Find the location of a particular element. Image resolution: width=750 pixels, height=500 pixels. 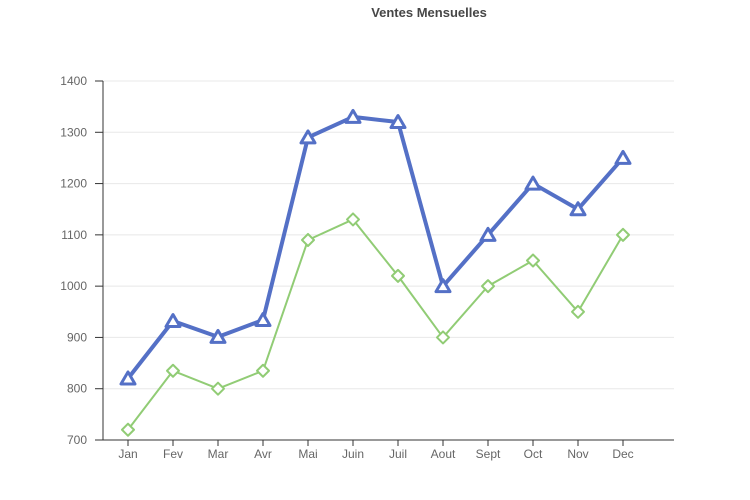

y-axis-tick-label: 1100 is located at coordinates (74, 235).